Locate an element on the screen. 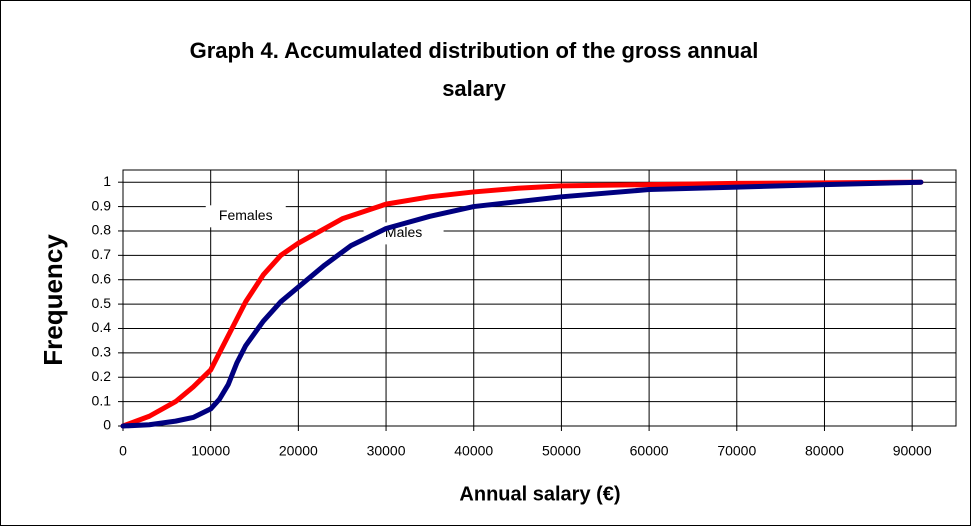 This screenshot has width=972, height=527. y-tick-label: 0.3 is located at coordinates (102, 352).